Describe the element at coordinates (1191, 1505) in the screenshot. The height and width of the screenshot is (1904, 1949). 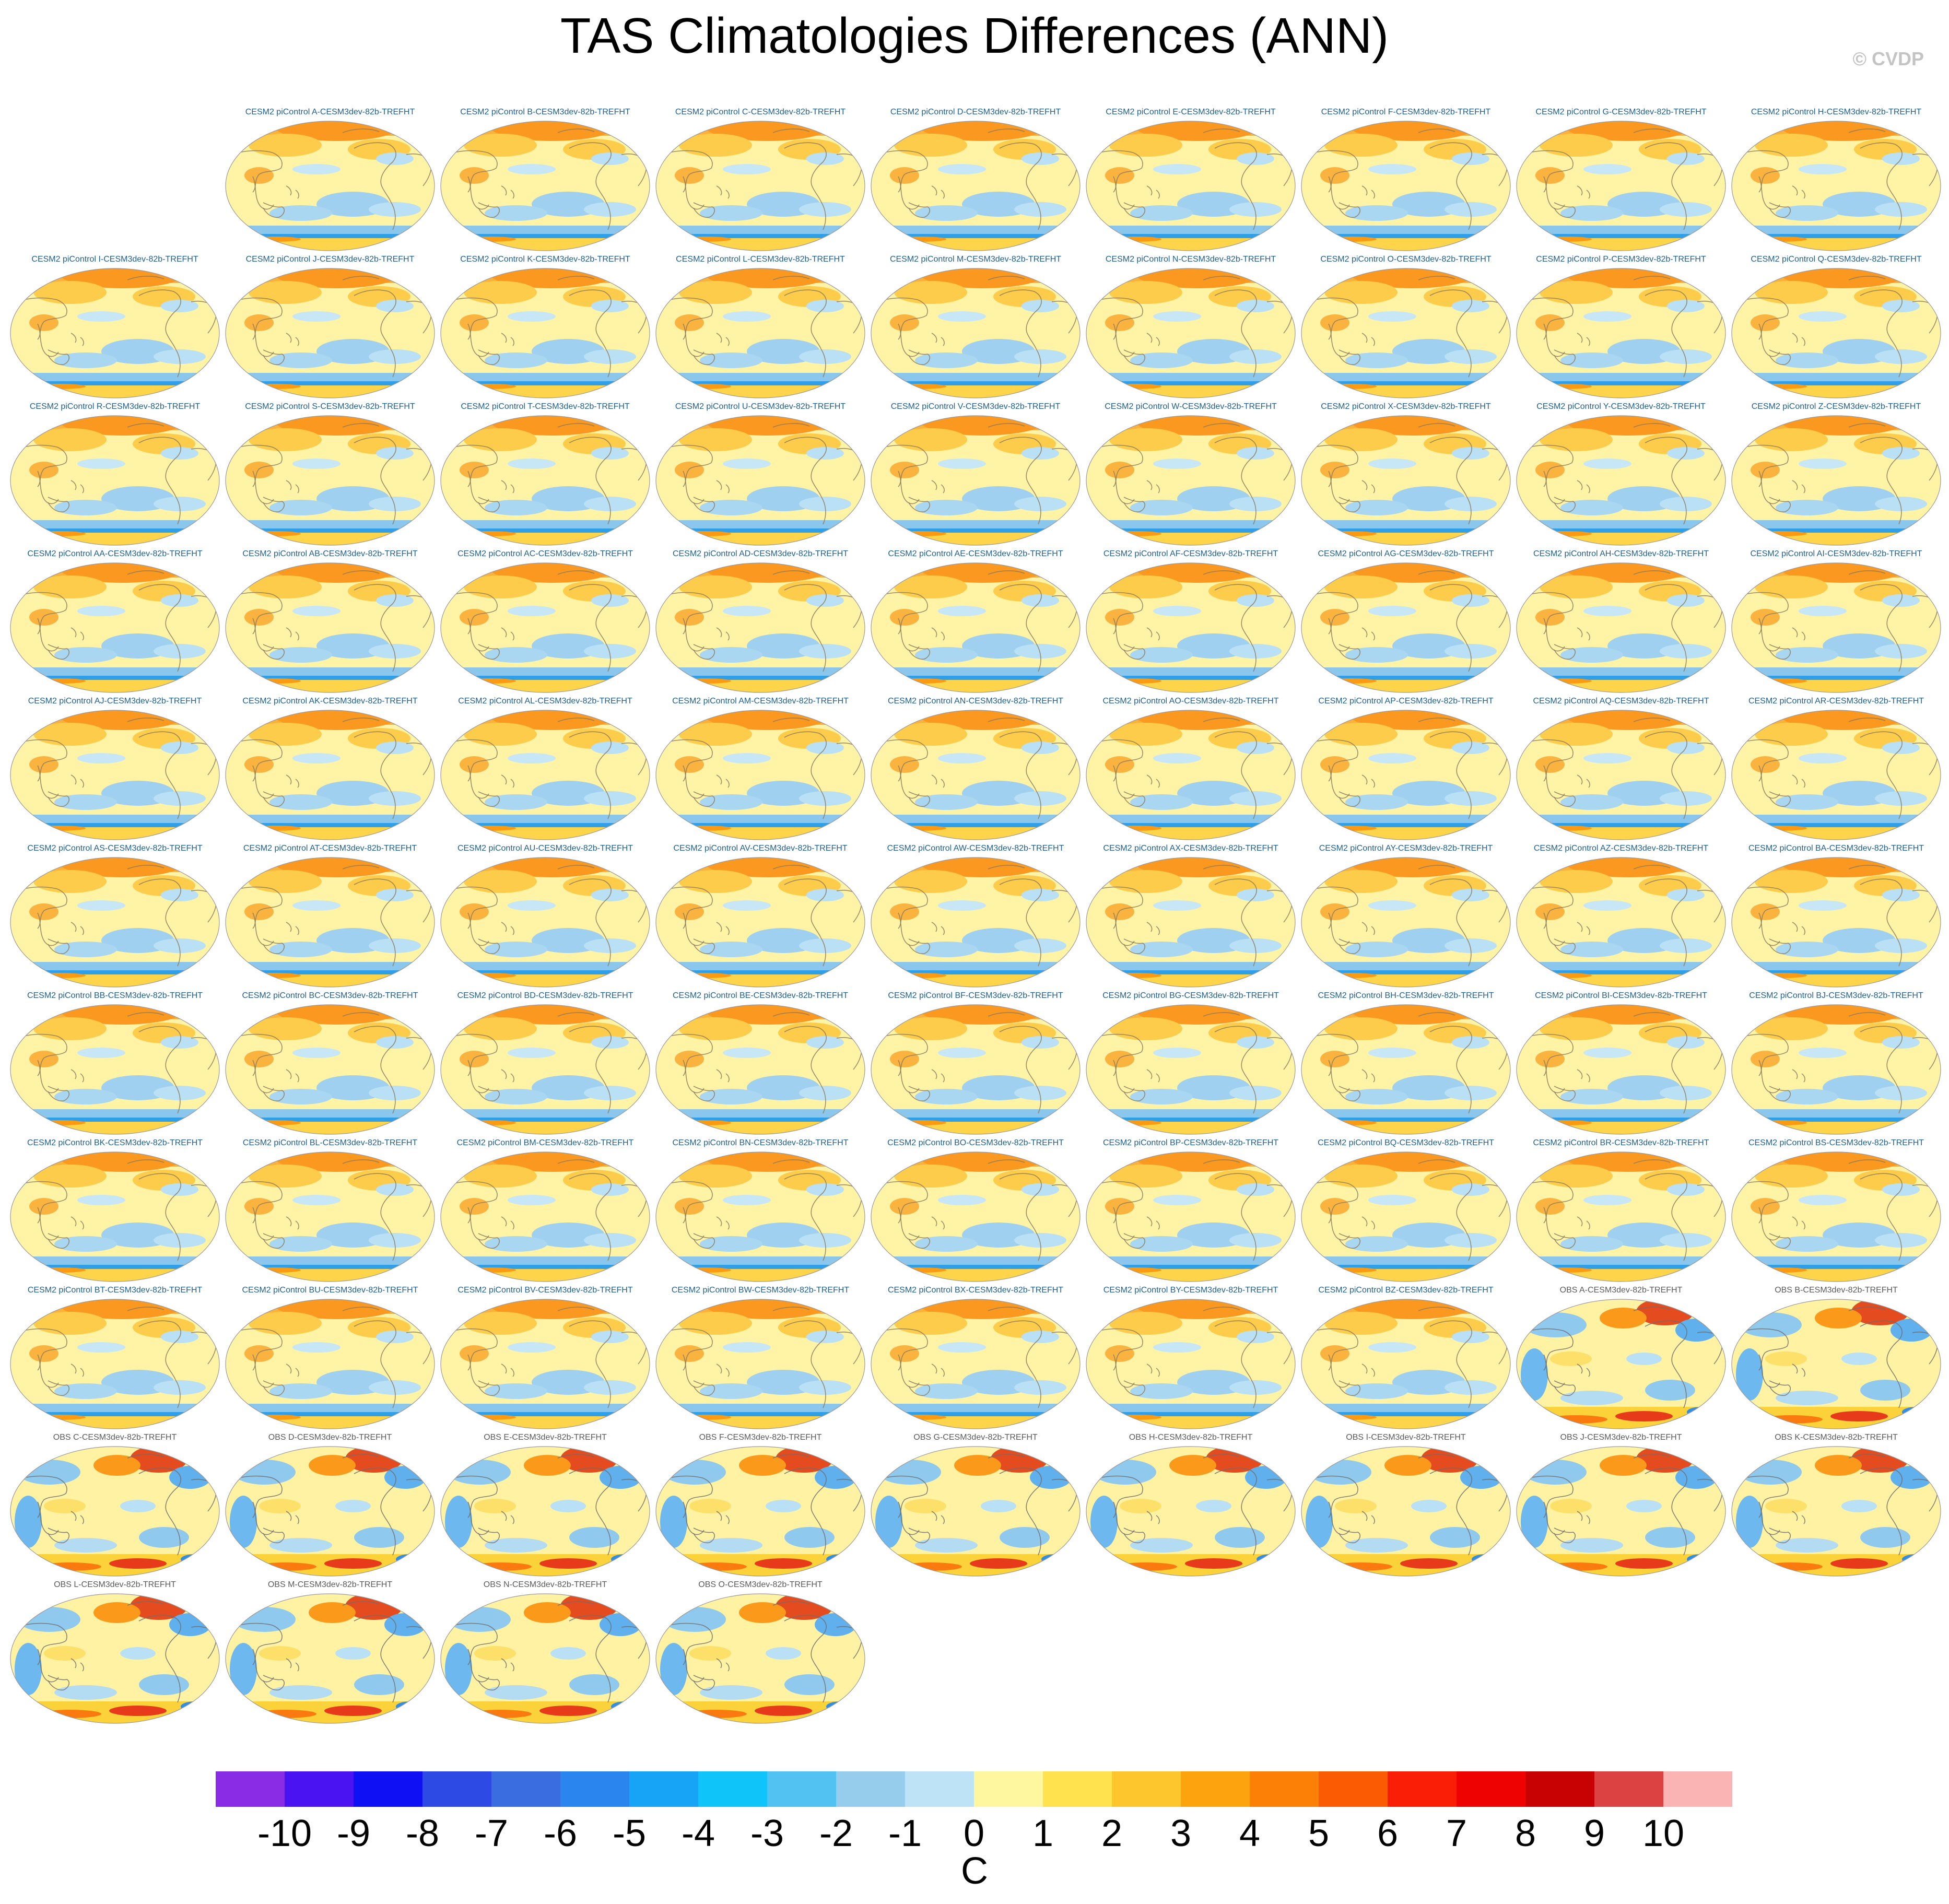
I see `map-panel: OBS H-CESM3dev-82b-TREFHT` at that location.